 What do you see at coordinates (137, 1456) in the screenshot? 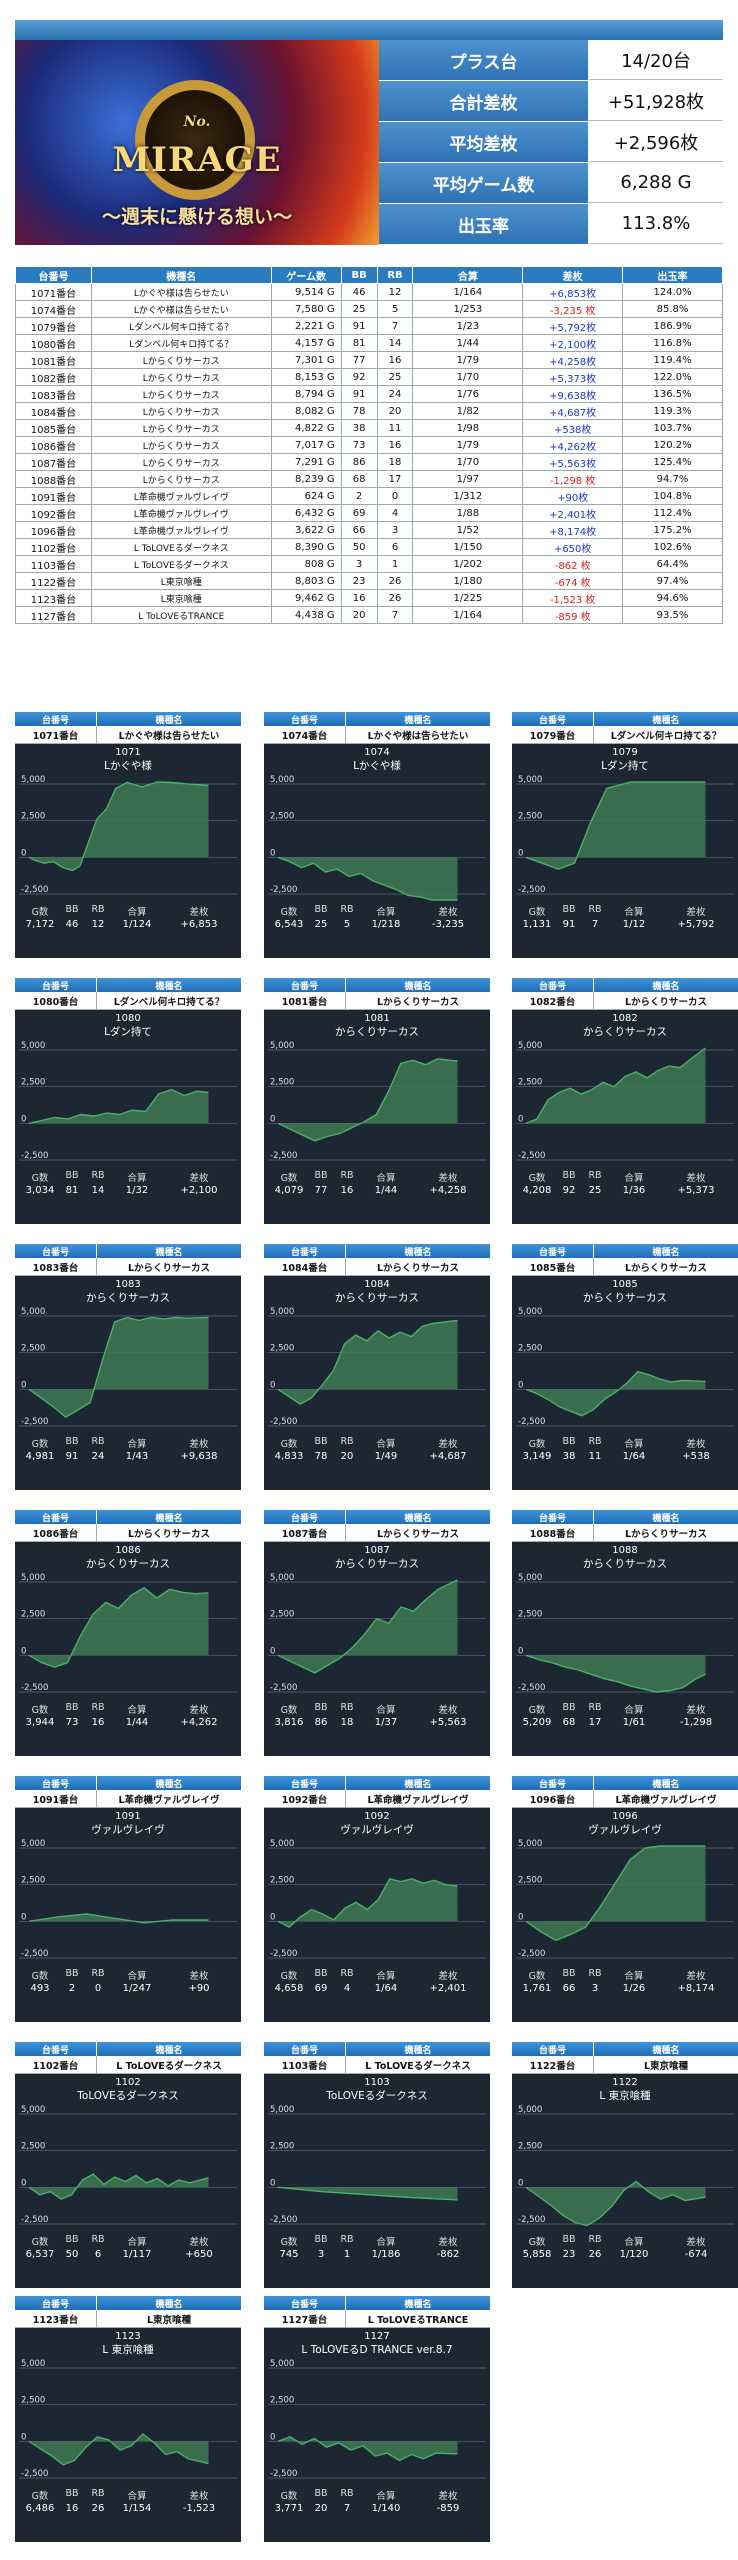
I see `stat-prob: 1/43` at bounding box center [137, 1456].